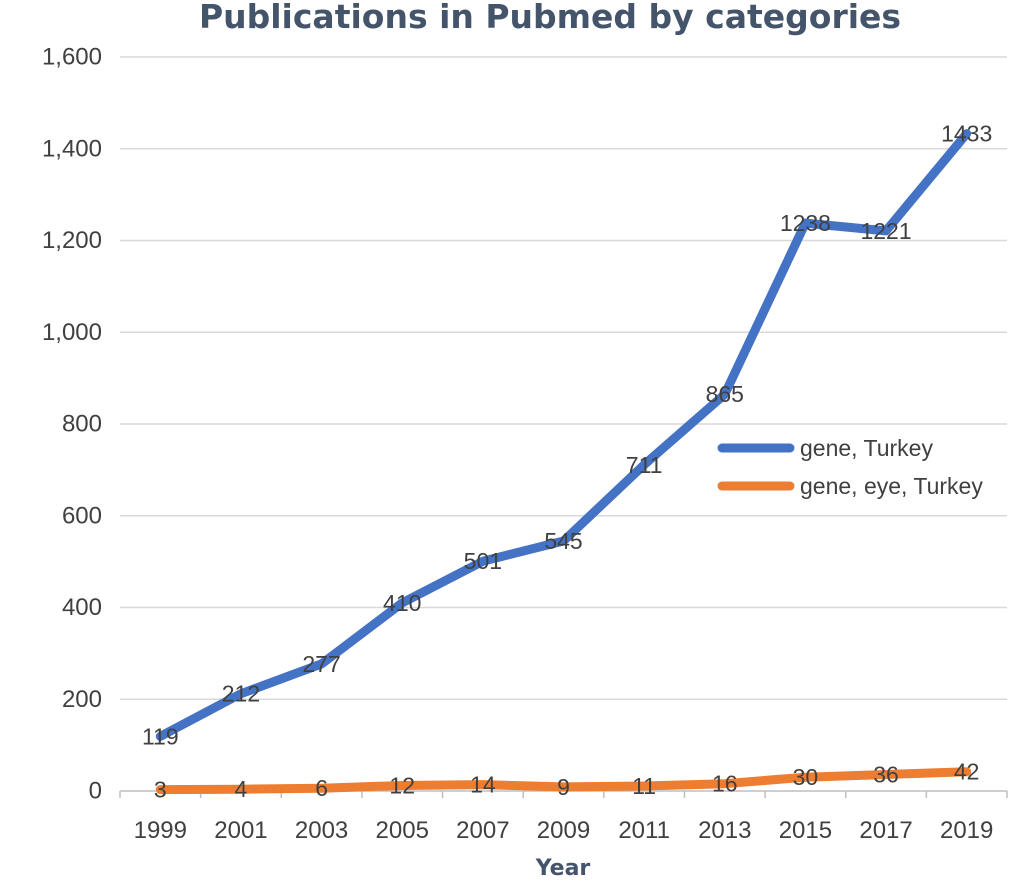 Image resolution: width=1012 pixels, height=883 pixels. Describe the element at coordinates (724, 830) in the screenshot. I see `x-tick-label: 2013` at that location.